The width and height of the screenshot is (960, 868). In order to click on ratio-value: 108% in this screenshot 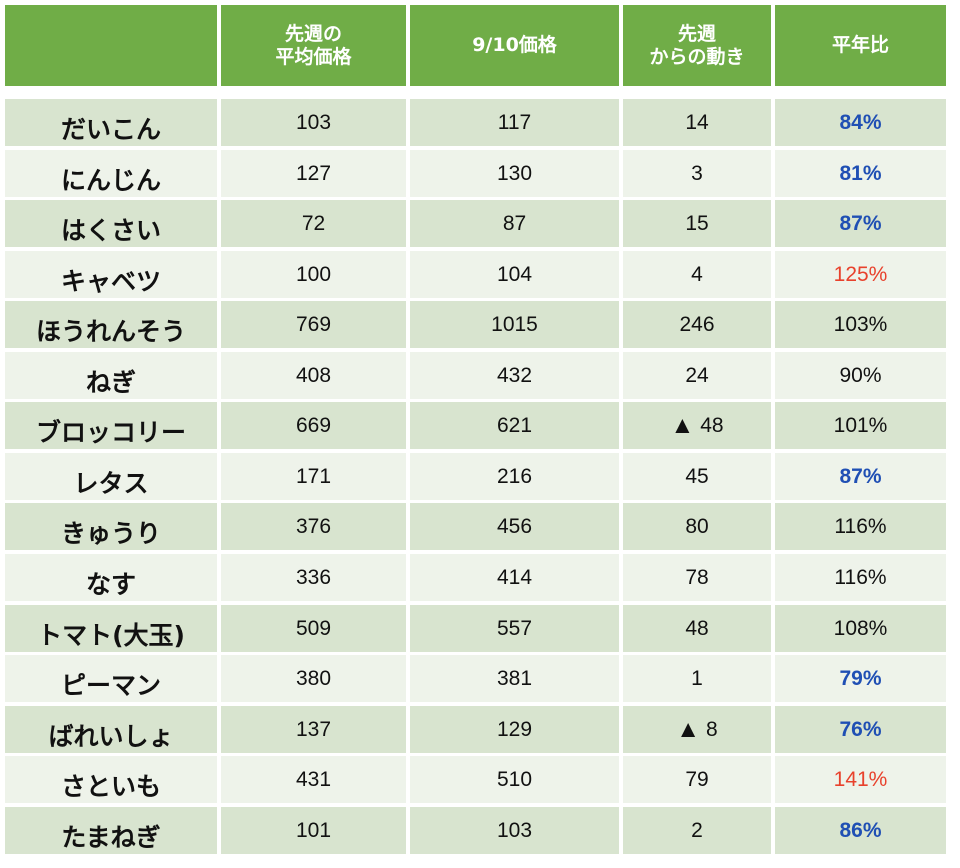, I will do `click(860, 628)`.